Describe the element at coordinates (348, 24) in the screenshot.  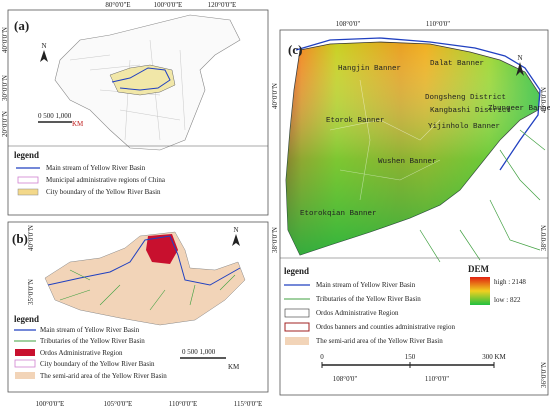
I see `top-lon-labels: 108°0'0"` at that location.